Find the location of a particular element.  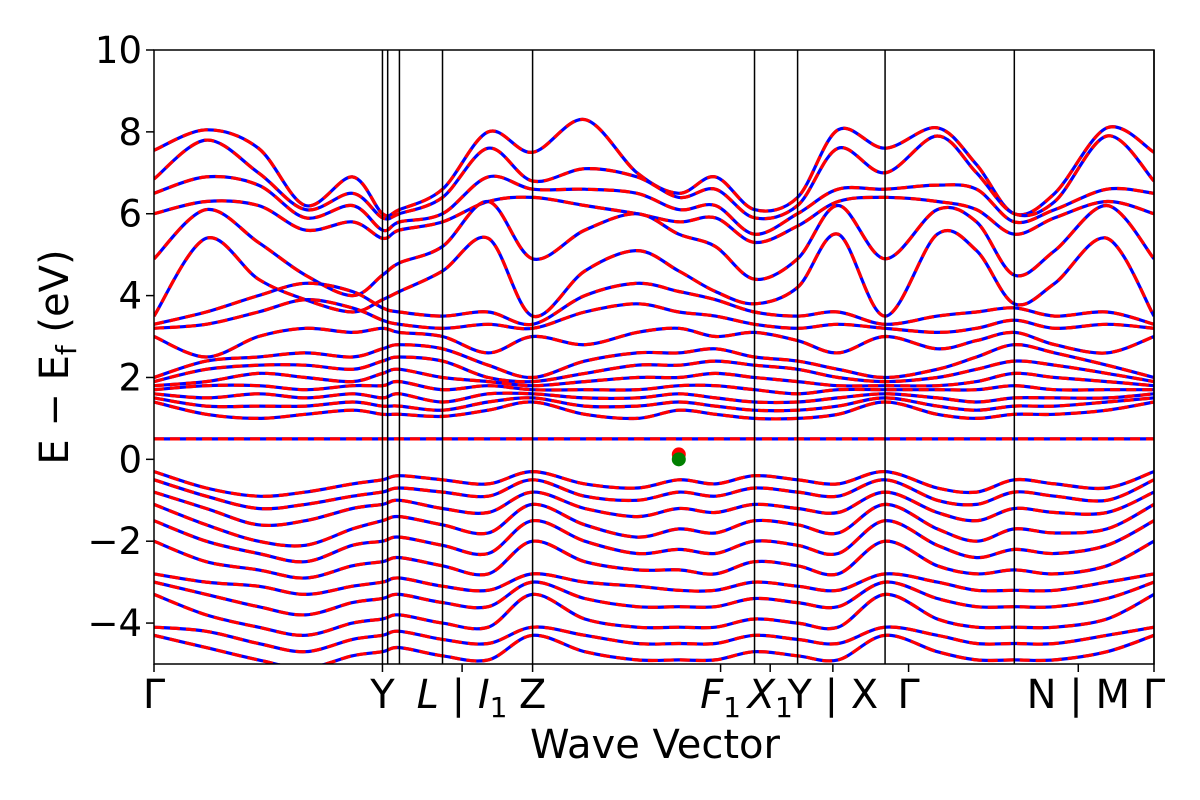

y-tick-label-7: −4 is located at coordinates (114, 623).